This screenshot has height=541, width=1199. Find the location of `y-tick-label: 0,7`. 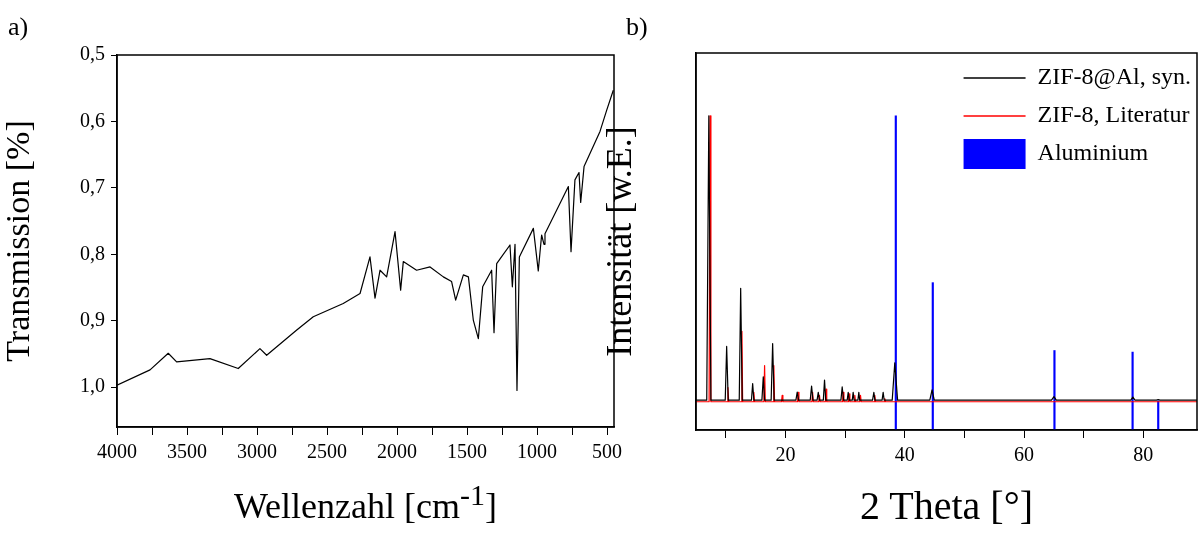

y-tick-label: 0,7 is located at coordinates (92, 186).